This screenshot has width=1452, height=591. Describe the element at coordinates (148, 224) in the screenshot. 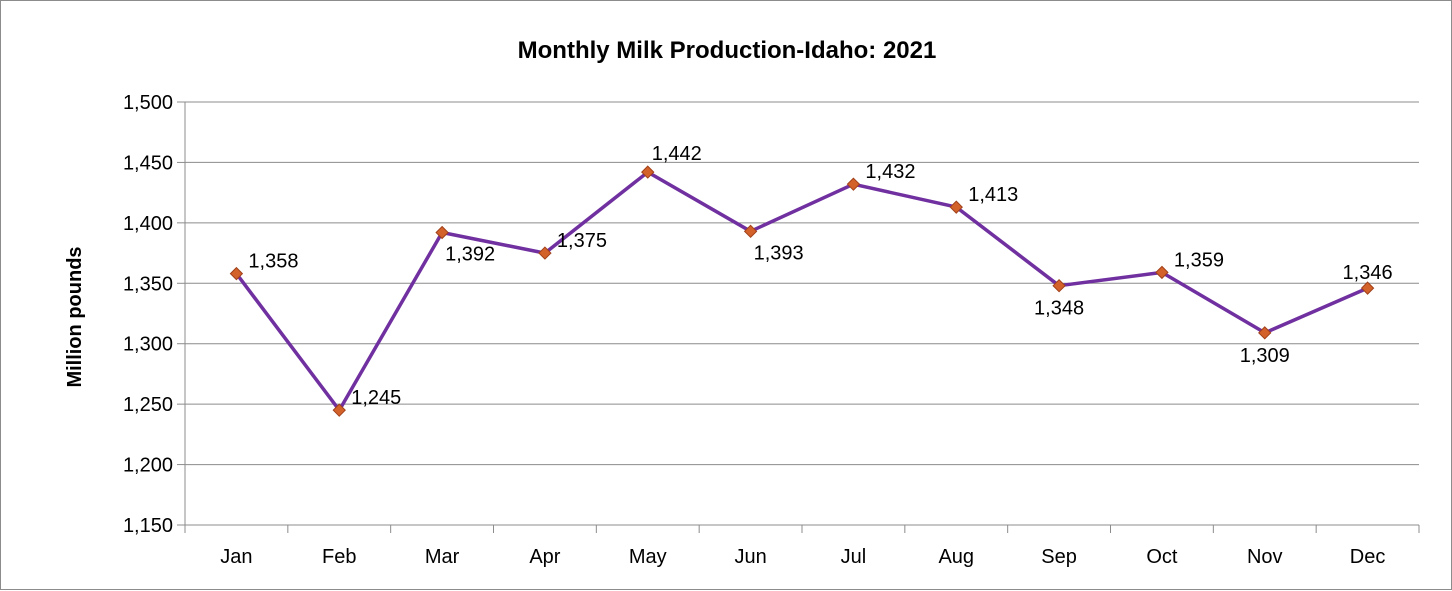

I see `y-tick-label: 1,400` at that location.